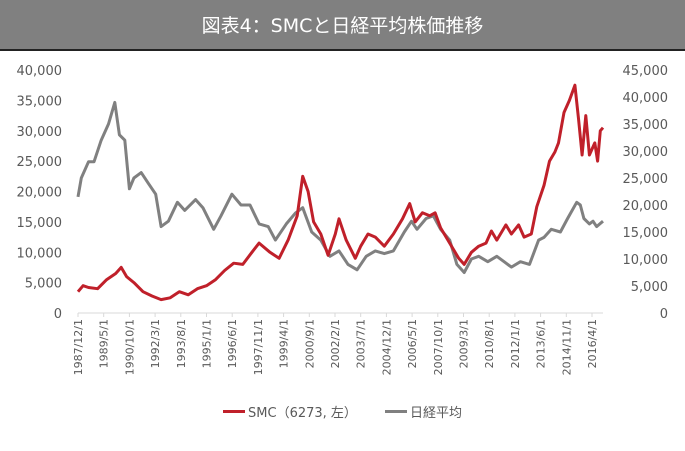  What do you see at coordinates (664, 314) in the screenshot?
I see `y-right-tick-label: 0` at bounding box center [664, 314].